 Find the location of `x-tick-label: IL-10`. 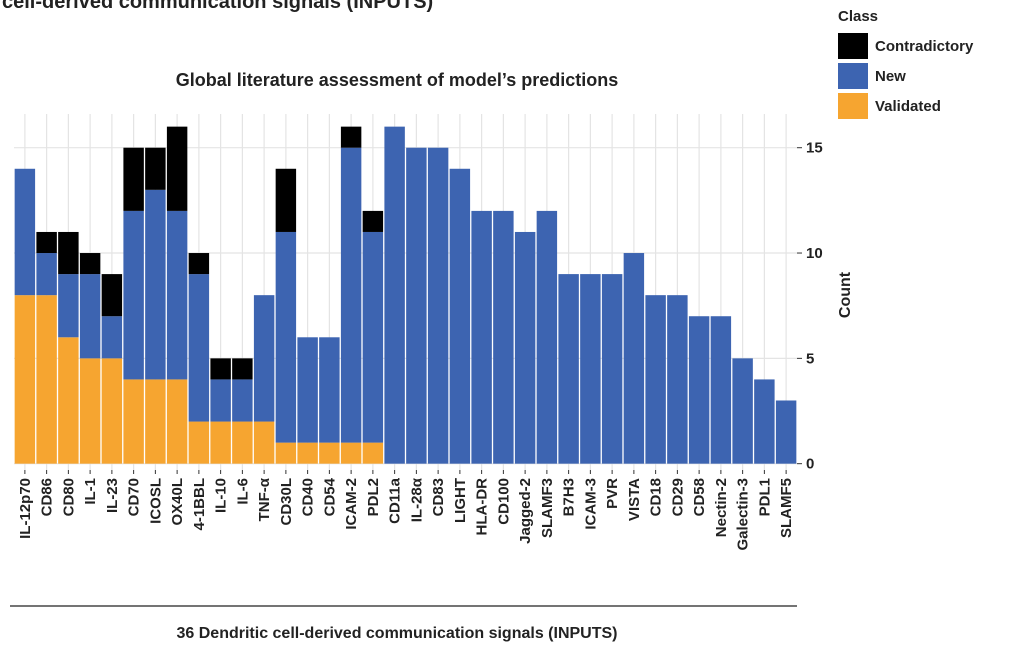

x-tick-label: IL-10 is located at coordinates (221, 495).